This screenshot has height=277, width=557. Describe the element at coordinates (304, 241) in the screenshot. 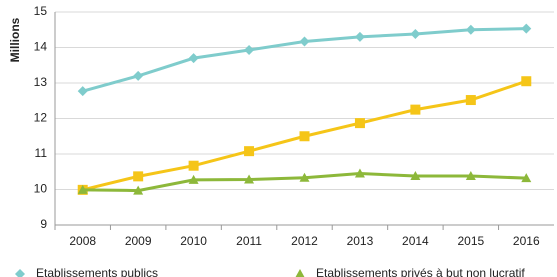

I see `x-tick-label: 2012` at that location.